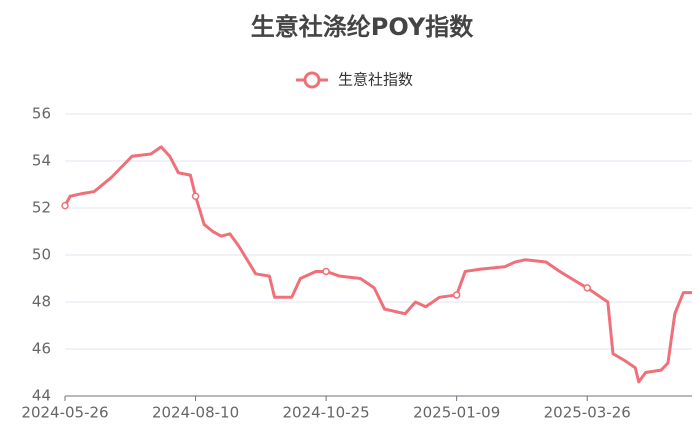 The image size is (700, 441). What do you see at coordinates (41, 396) in the screenshot?
I see `y-tick-label: 44` at bounding box center [41, 396].